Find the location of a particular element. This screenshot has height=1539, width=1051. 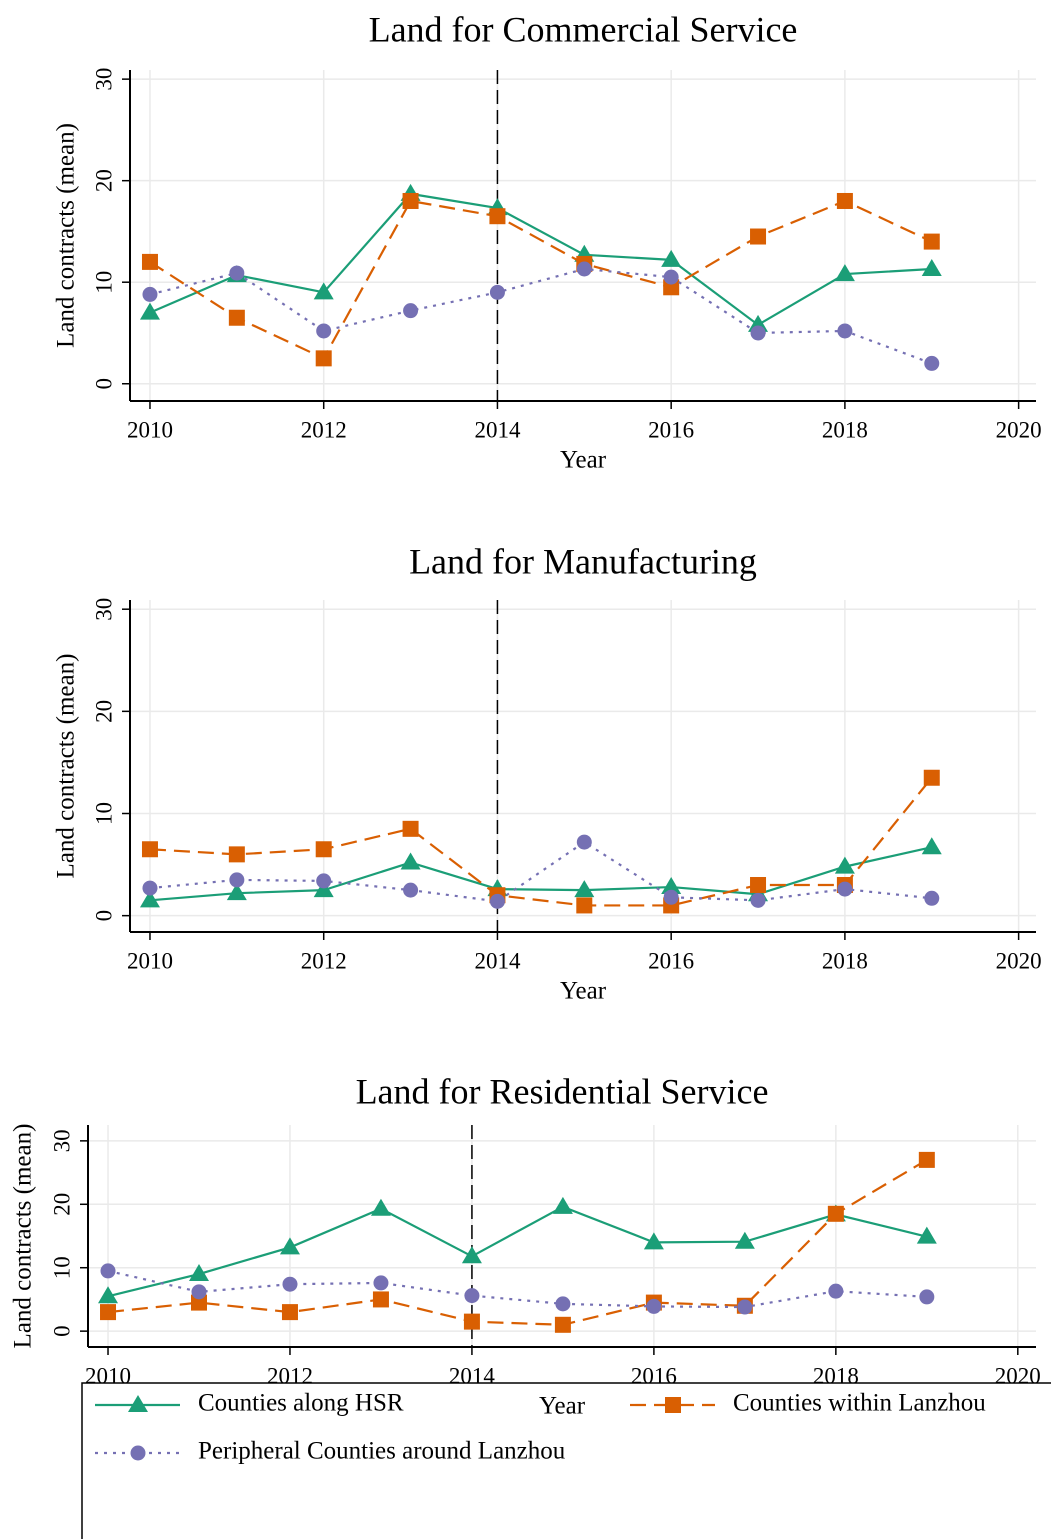

chart-title: Land for Commercial Service is located at coordinates (583, 29).